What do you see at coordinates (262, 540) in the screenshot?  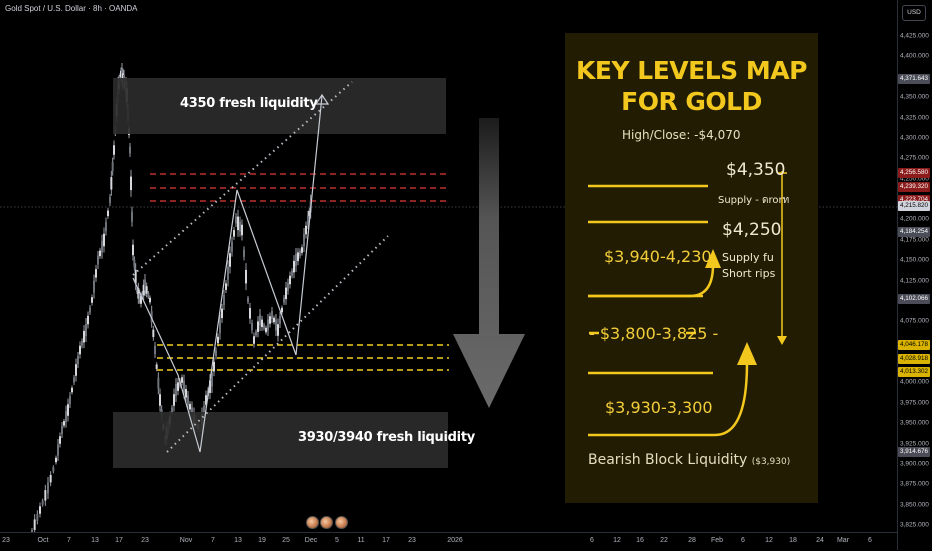 I see `time-label: 19` at bounding box center [262, 540].